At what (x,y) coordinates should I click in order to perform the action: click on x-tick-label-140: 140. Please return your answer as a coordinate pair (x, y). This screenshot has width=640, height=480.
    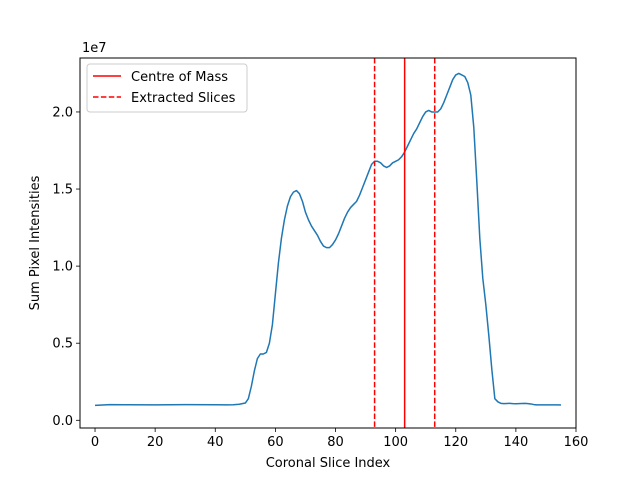
    Looking at the image, I should click on (515, 442).